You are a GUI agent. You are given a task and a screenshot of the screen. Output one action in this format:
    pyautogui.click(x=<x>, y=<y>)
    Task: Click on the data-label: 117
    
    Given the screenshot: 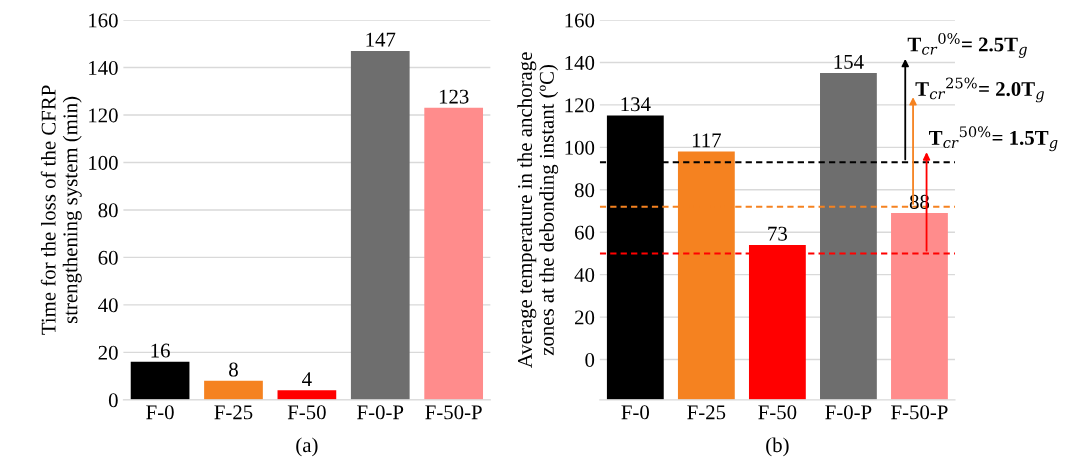 What is the action you would take?
    pyautogui.click(x=706, y=140)
    